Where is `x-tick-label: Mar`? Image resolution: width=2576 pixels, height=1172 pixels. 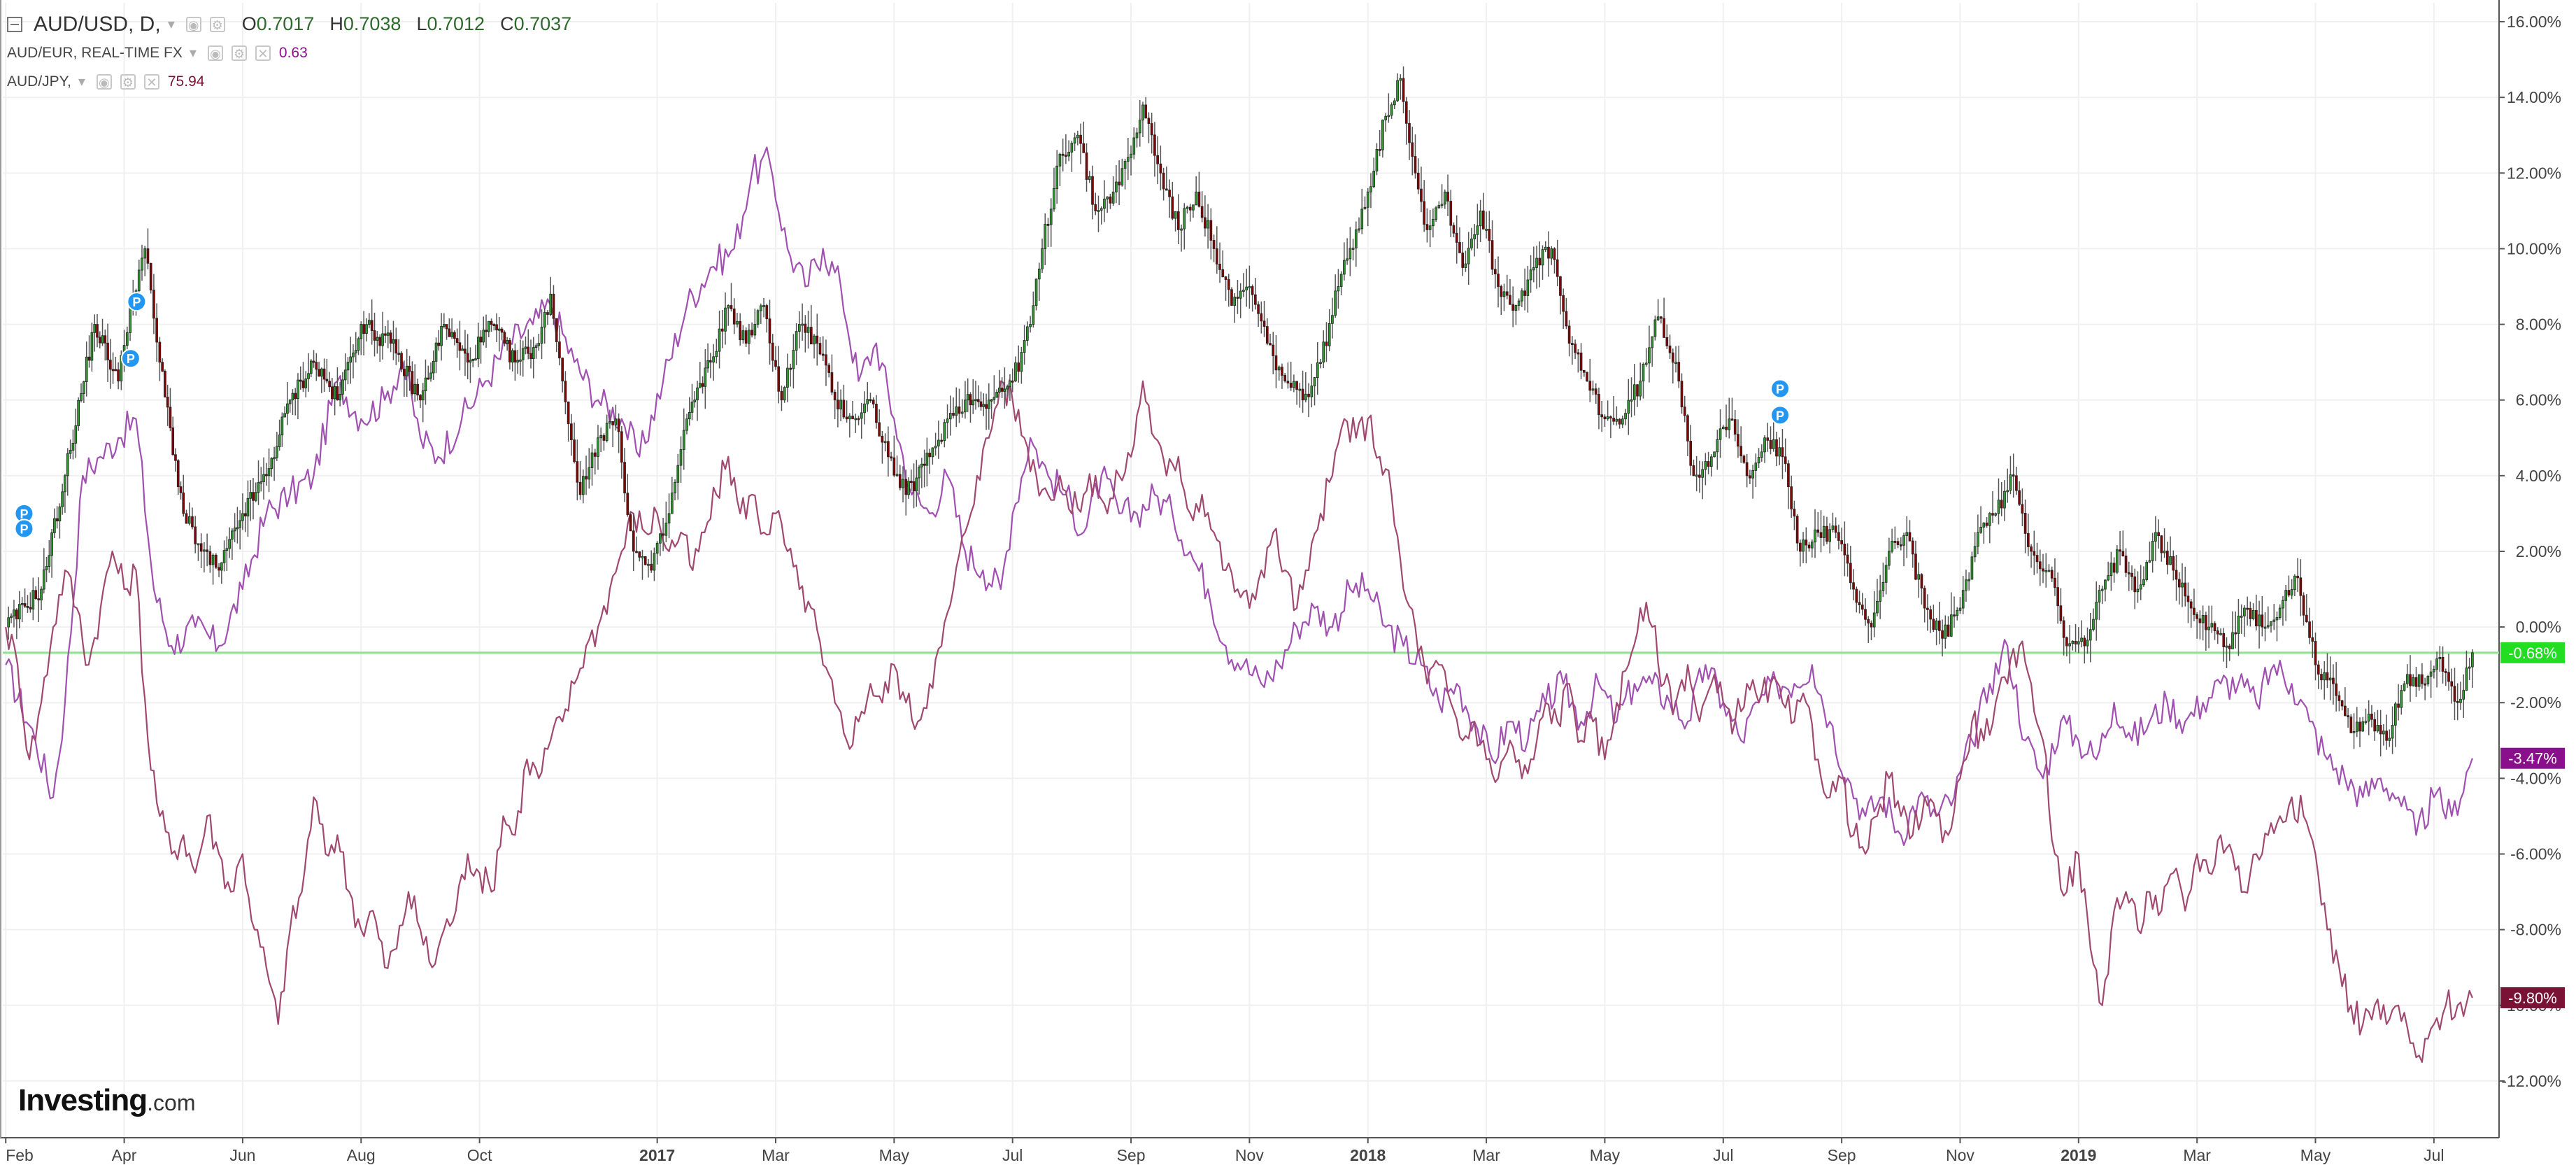 x-tick-label: Mar is located at coordinates (2197, 1155).